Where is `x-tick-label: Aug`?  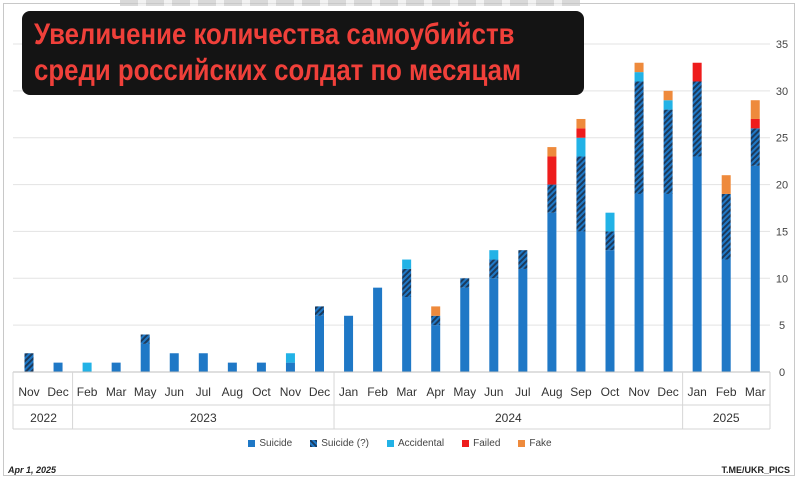
x-tick-label: Aug is located at coordinates (551, 392).